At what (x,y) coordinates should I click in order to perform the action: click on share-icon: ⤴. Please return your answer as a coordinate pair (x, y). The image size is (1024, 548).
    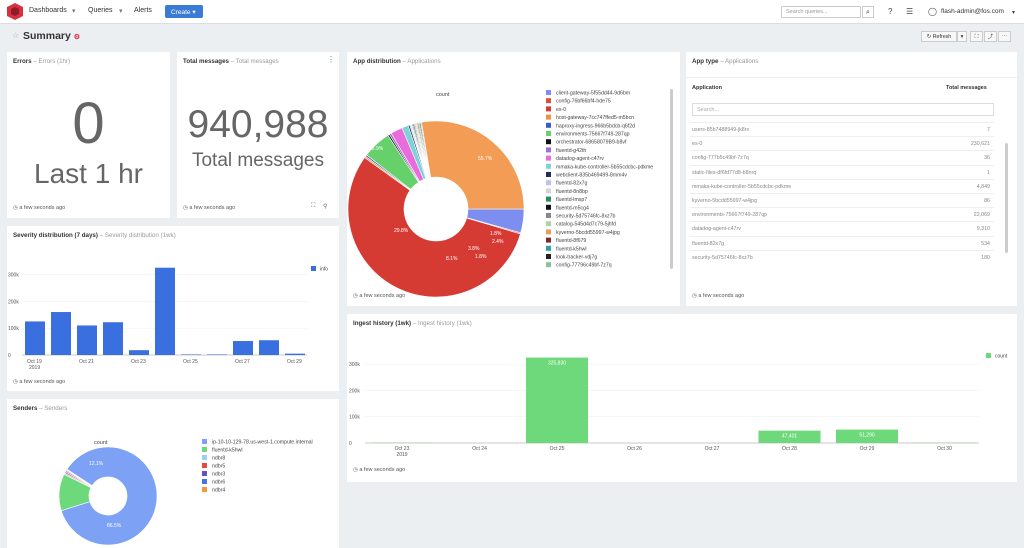
    Looking at the image, I should click on (990, 36).